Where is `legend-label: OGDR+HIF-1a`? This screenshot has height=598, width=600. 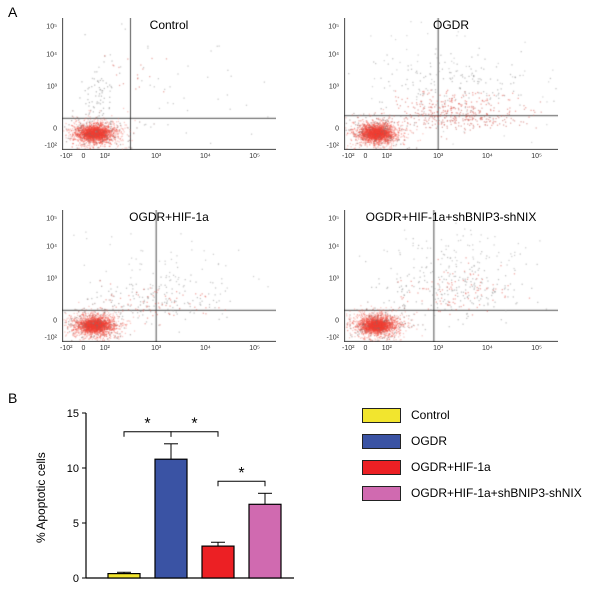
legend-label: OGDR+HIF-1a is located at coordinates (451, 467).